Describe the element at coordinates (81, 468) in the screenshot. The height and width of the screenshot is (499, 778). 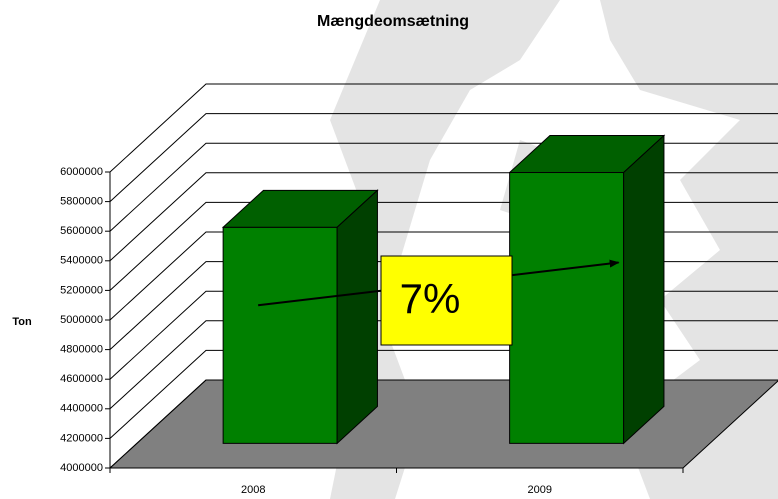
I see `y-tick-label: 4000000` at that location.